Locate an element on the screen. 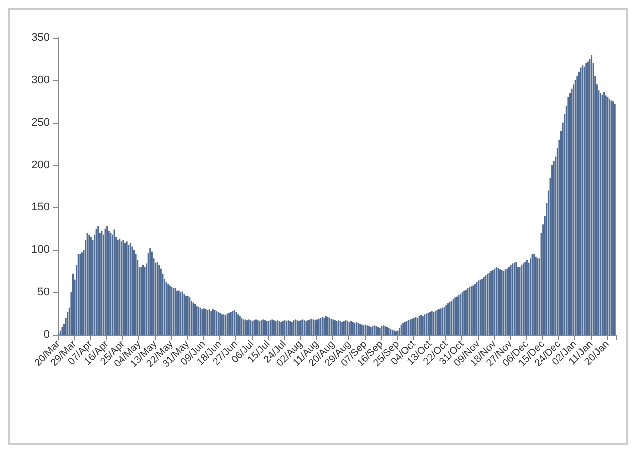  y-tick-label: 200 is located at coordinates (41, 165).